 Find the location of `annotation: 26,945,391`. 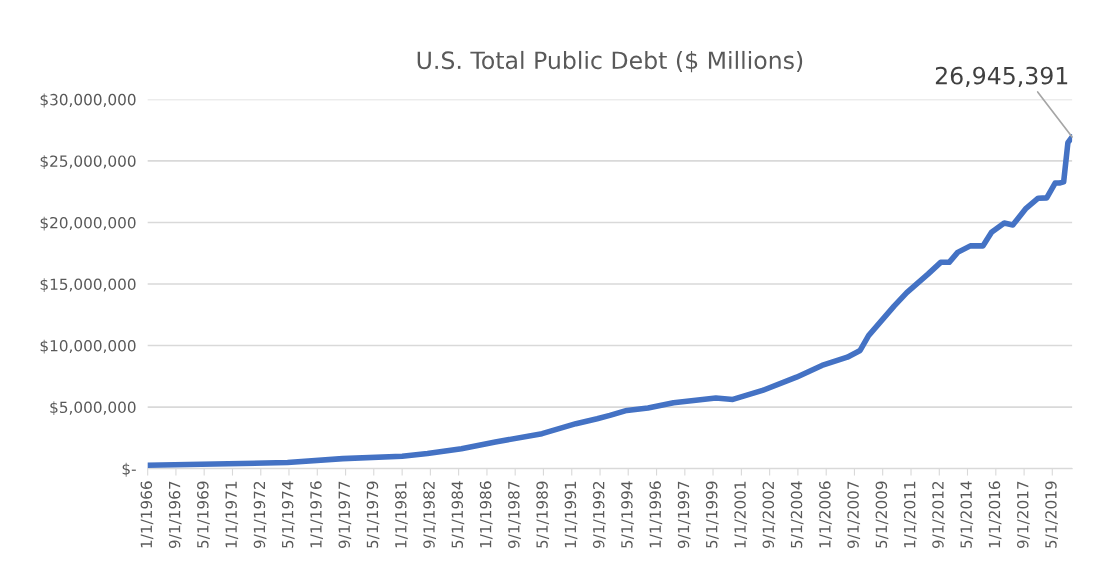

annotation: 26,945,391 is located at coordinates (1001, 76).